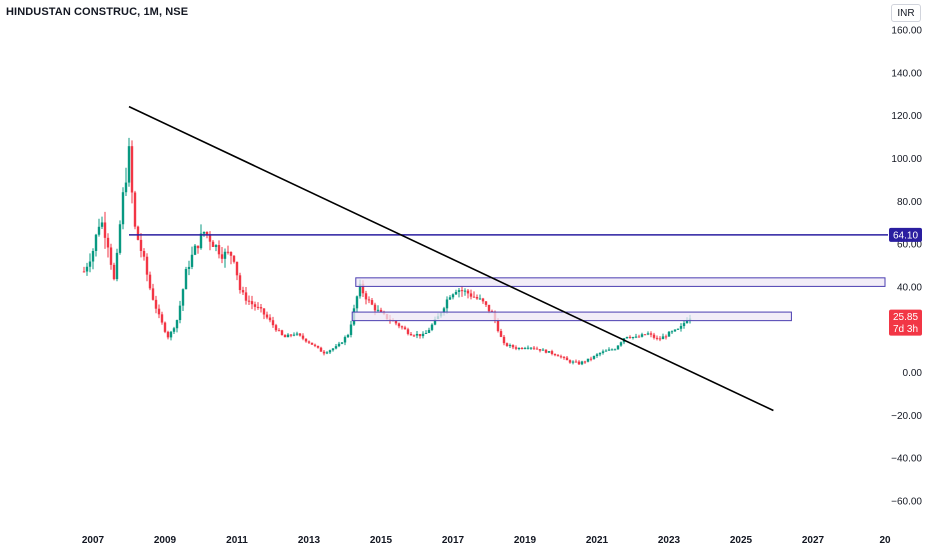 The height and width of the screenshot is (550, 932). I want to click on price-badge: 25.85 7d 3h, so click(905, 322).